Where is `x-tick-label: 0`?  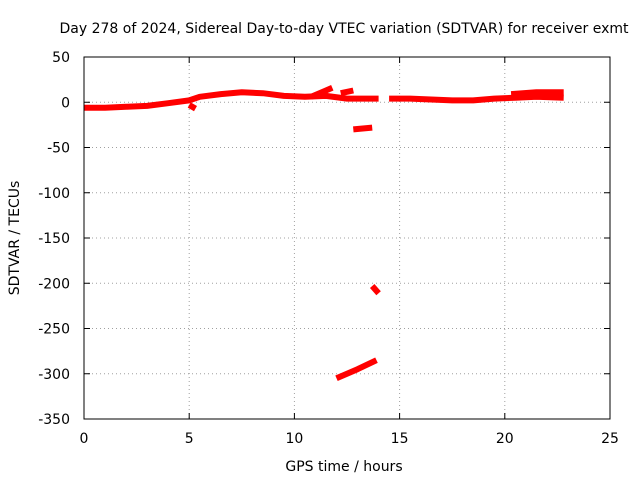 x-tick-label: 0 is located at coordinates (84, 439).